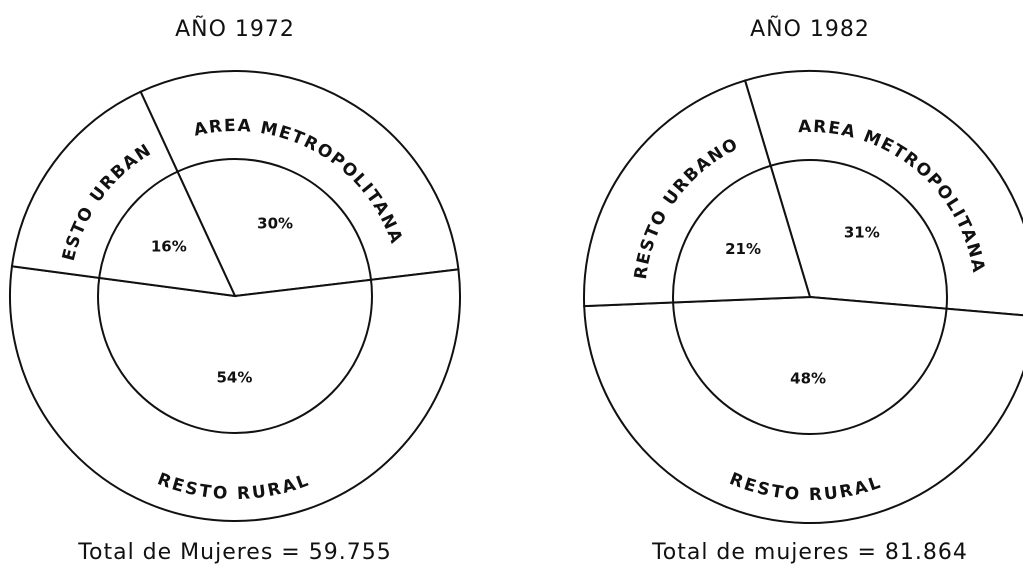 This screenshot has width=1023, height=579. What do you see at coordinates (810, 28) in the screenshot?
I see `chart-title: AÑO 1982` at bounding box center [810, 28].